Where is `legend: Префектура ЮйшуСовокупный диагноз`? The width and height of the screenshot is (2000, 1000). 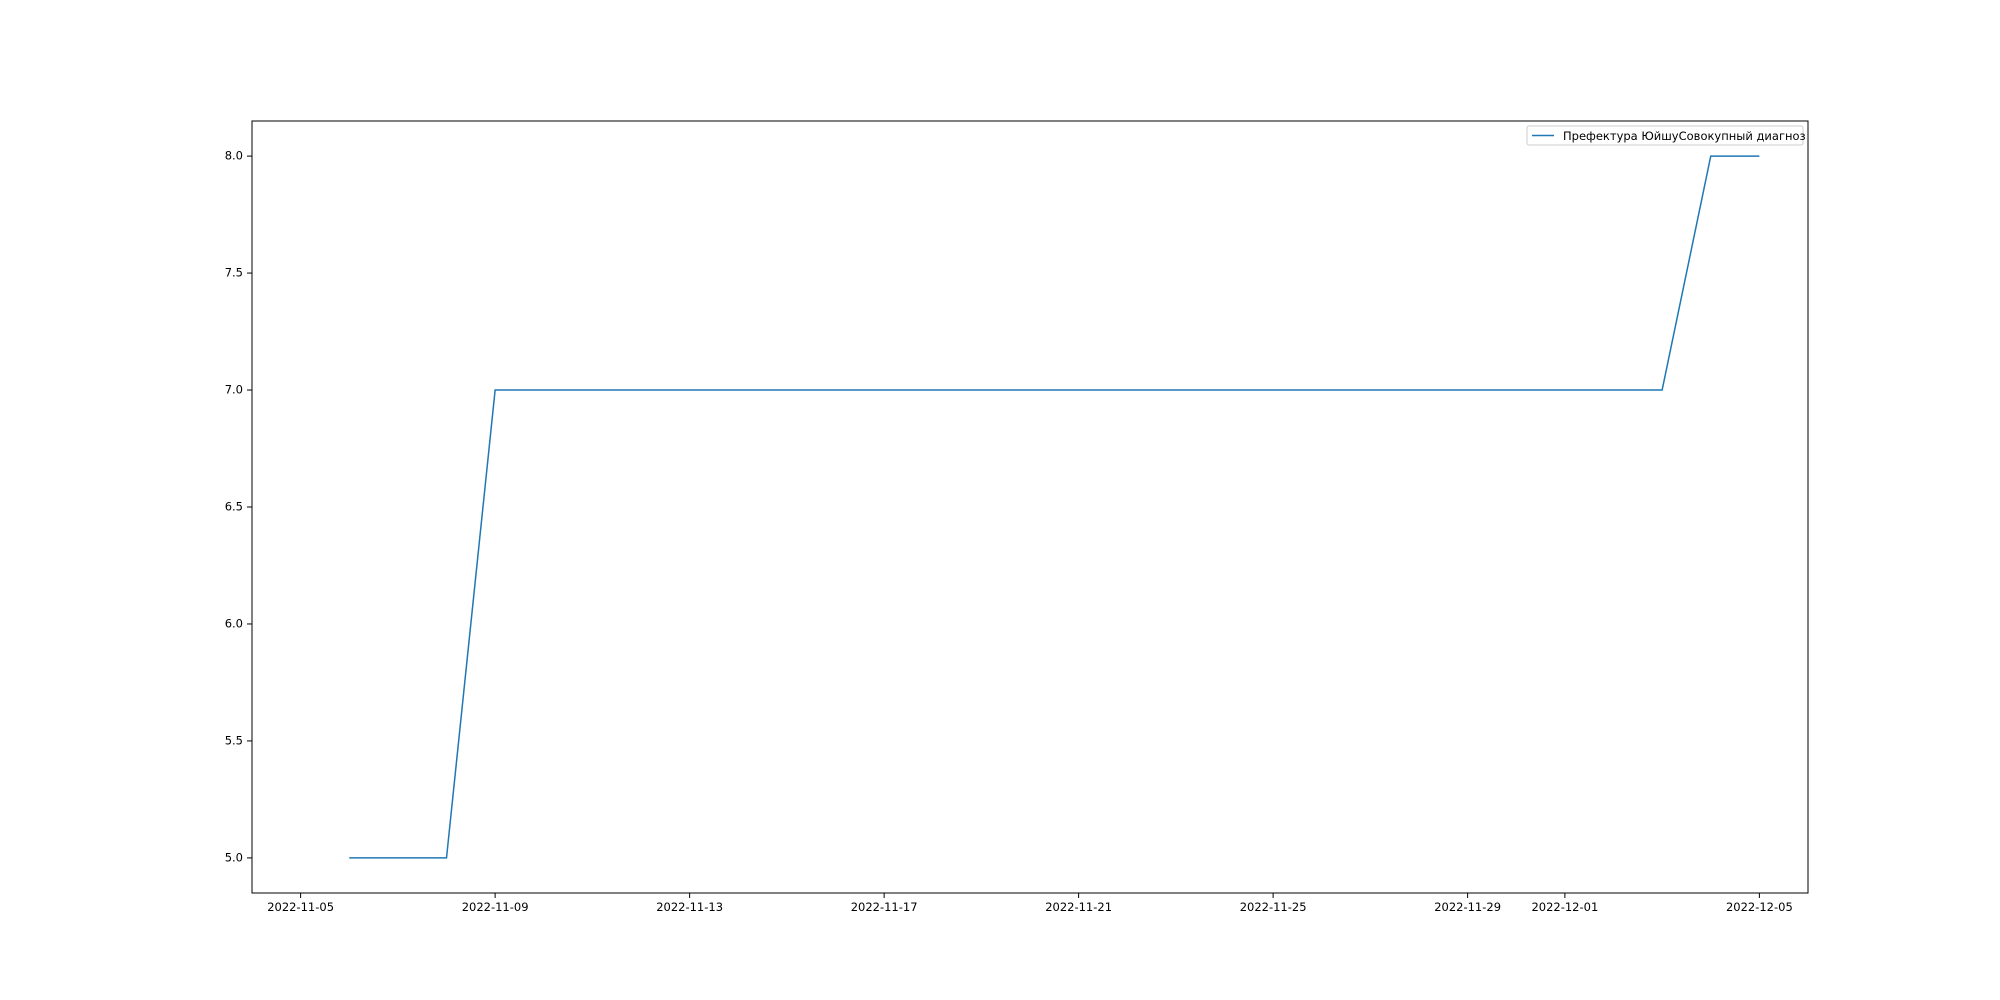 legend: Префектура ЮйшуСовокупный диагноз is located at coordinates (1666, 135).